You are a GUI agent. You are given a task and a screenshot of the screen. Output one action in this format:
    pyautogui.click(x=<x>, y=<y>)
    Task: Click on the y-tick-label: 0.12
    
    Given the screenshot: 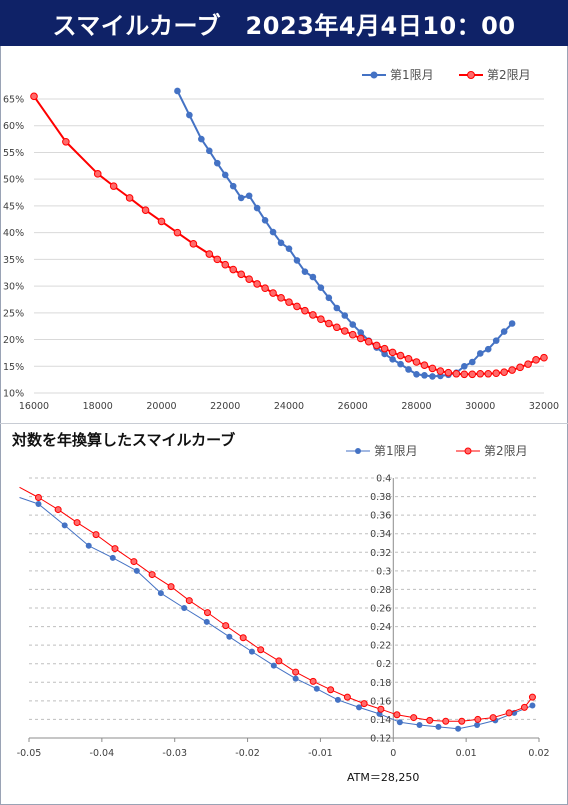 What is the action you would take?
    pyautogui.click(x=380, y=739)
    